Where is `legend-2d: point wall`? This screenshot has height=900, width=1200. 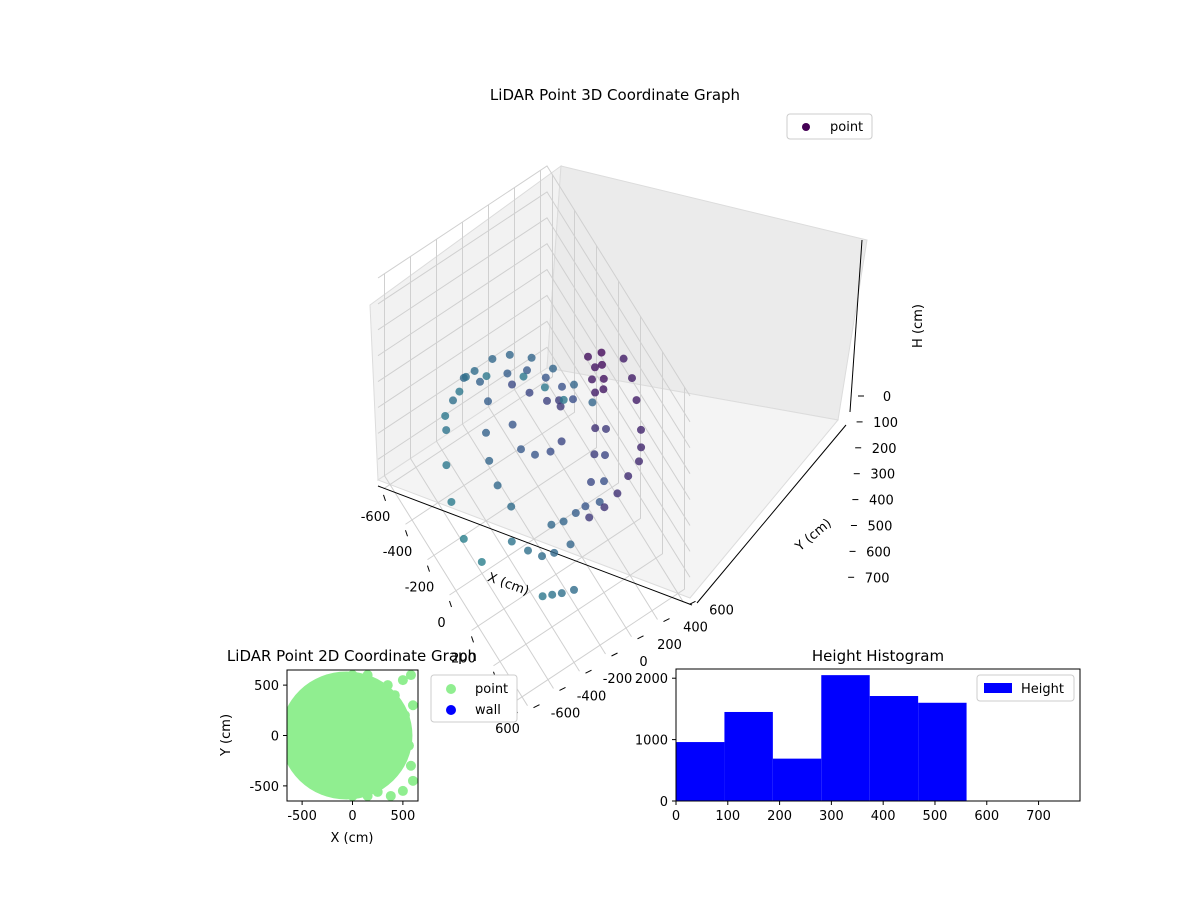 legend-2d: point wall is located at coordinates (474, 698).